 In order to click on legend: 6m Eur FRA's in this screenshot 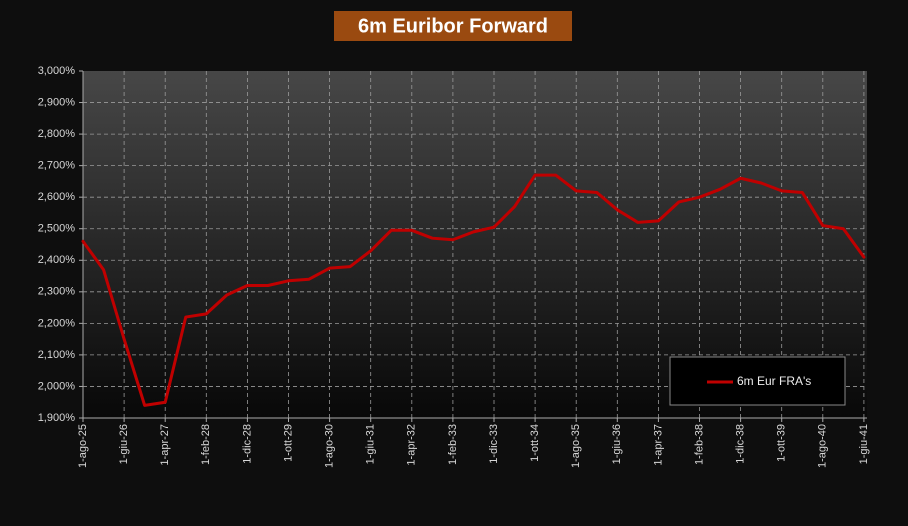, I will do `click(759, 381)`.